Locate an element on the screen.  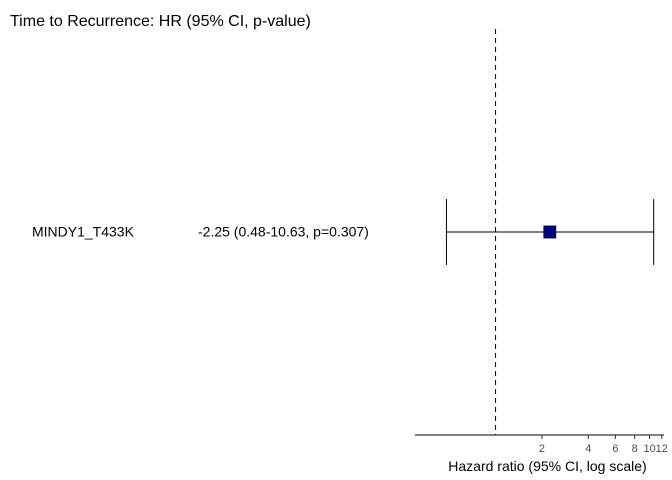
row-label: MINDY1_T433K is located at coordinates (83, 232).